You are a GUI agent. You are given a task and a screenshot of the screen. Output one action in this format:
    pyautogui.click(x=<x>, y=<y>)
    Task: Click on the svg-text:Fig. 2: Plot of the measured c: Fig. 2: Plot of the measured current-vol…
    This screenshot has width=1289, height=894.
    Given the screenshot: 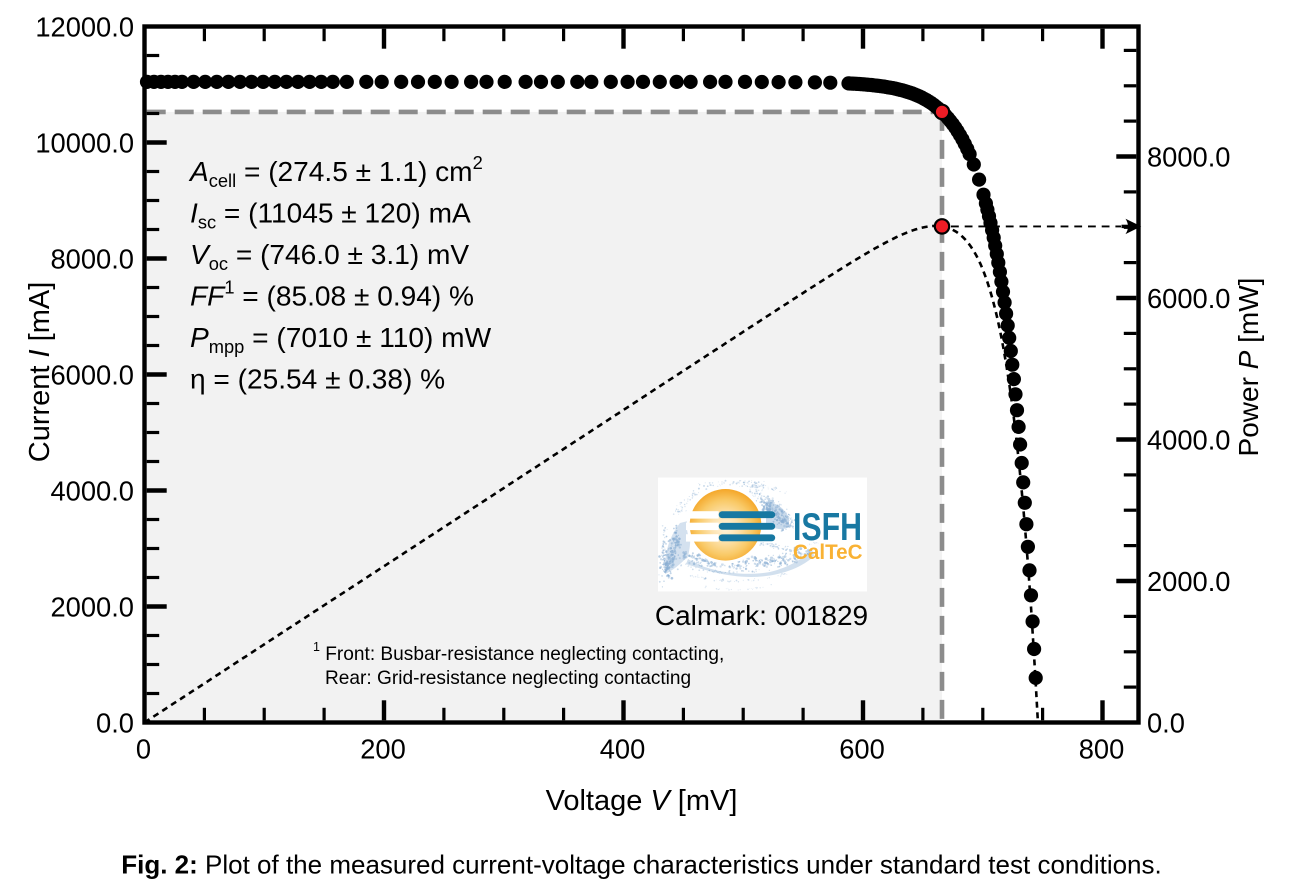 What is the action you would take?
    pyautogui.click(x=641, y=865)
    